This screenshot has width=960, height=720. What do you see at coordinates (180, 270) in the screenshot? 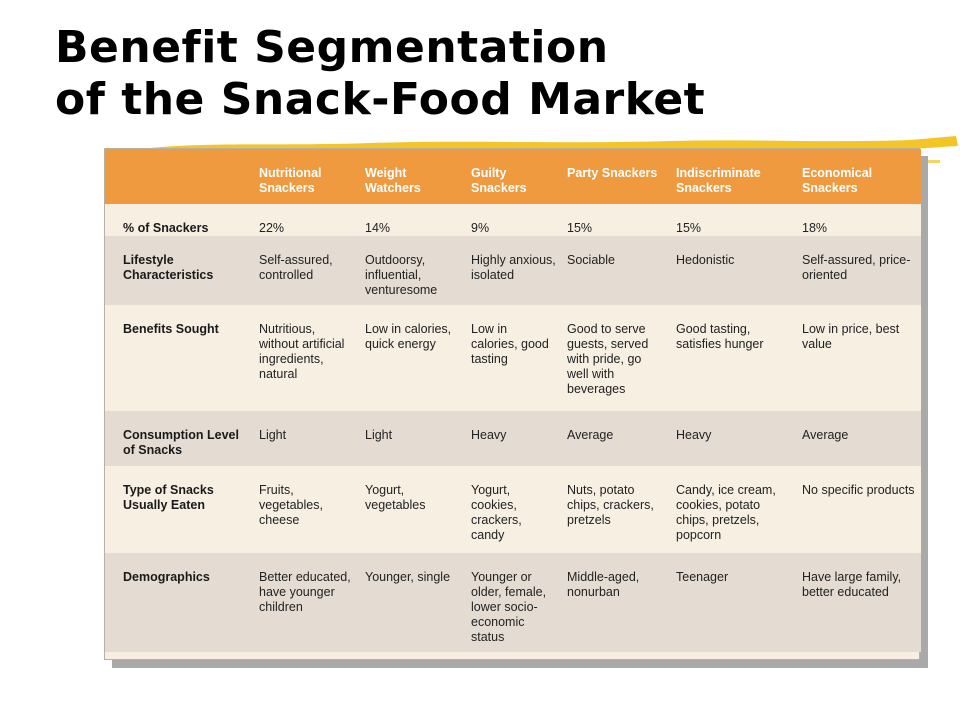
I see `row-label: Lifestyle Characteristics` at bounding box center [180, 270].